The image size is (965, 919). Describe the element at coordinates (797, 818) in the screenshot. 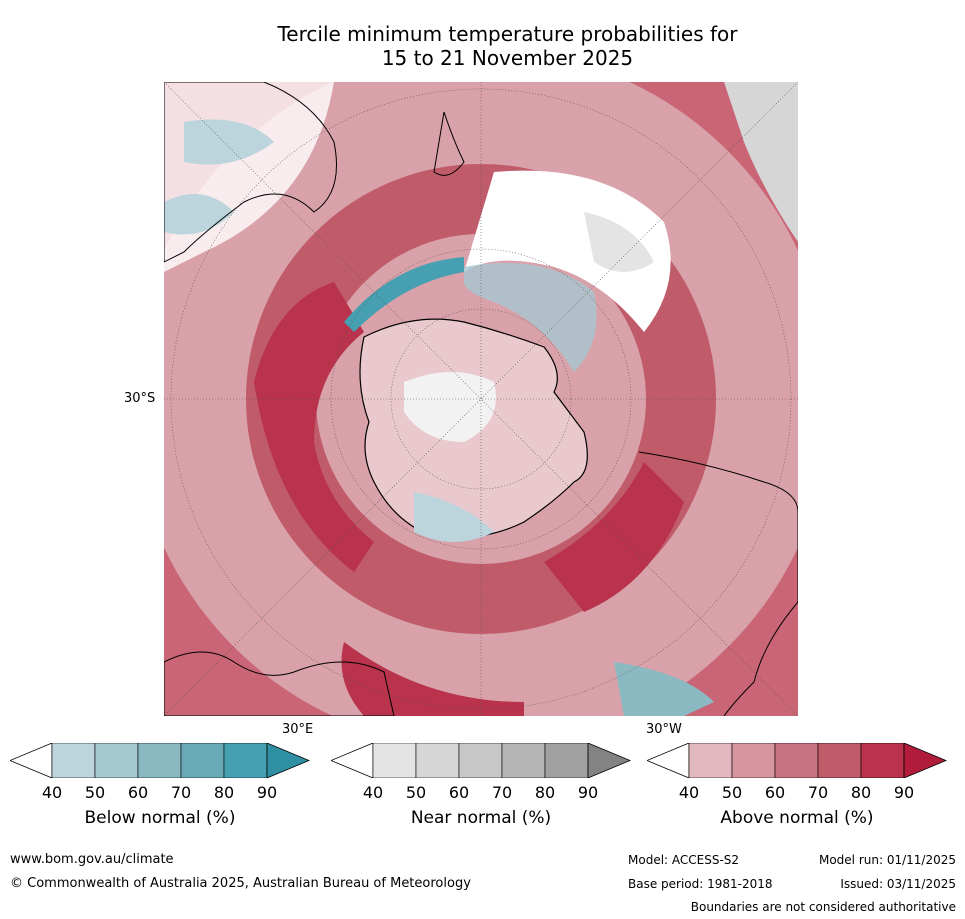

I see `colorbar-above-label: Above normal (%)` at that location.